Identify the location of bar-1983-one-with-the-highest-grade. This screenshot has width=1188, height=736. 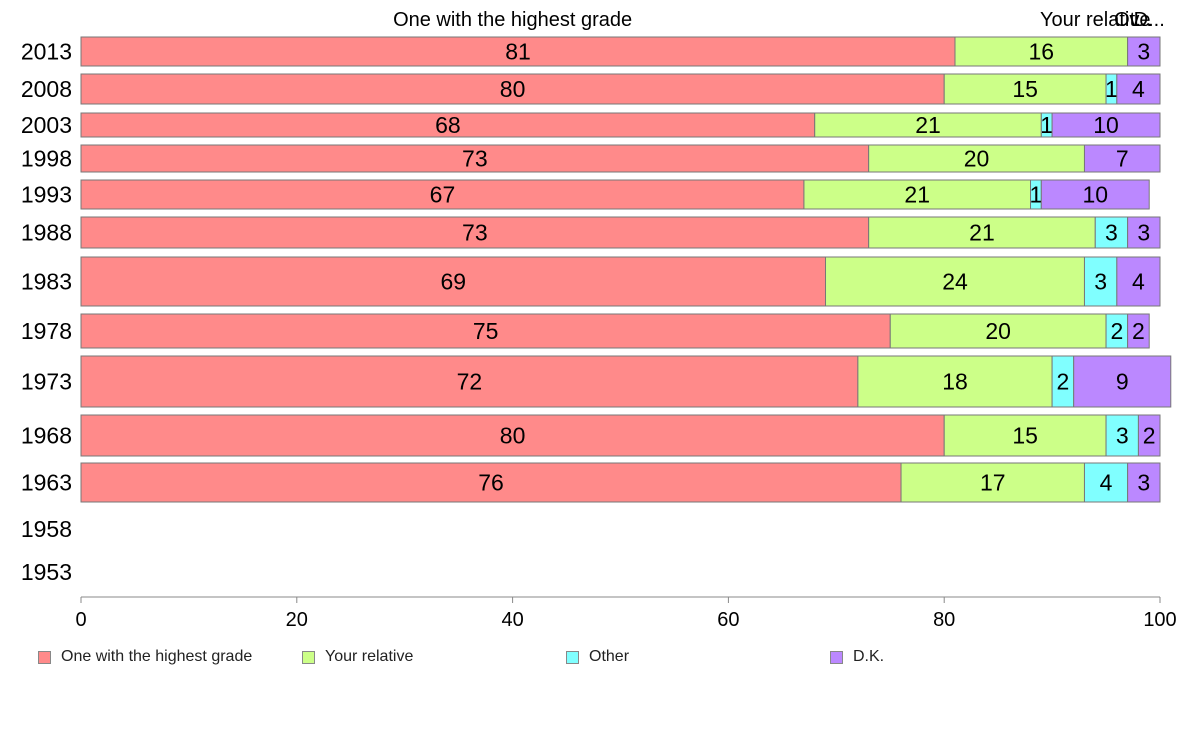
(453, 281).